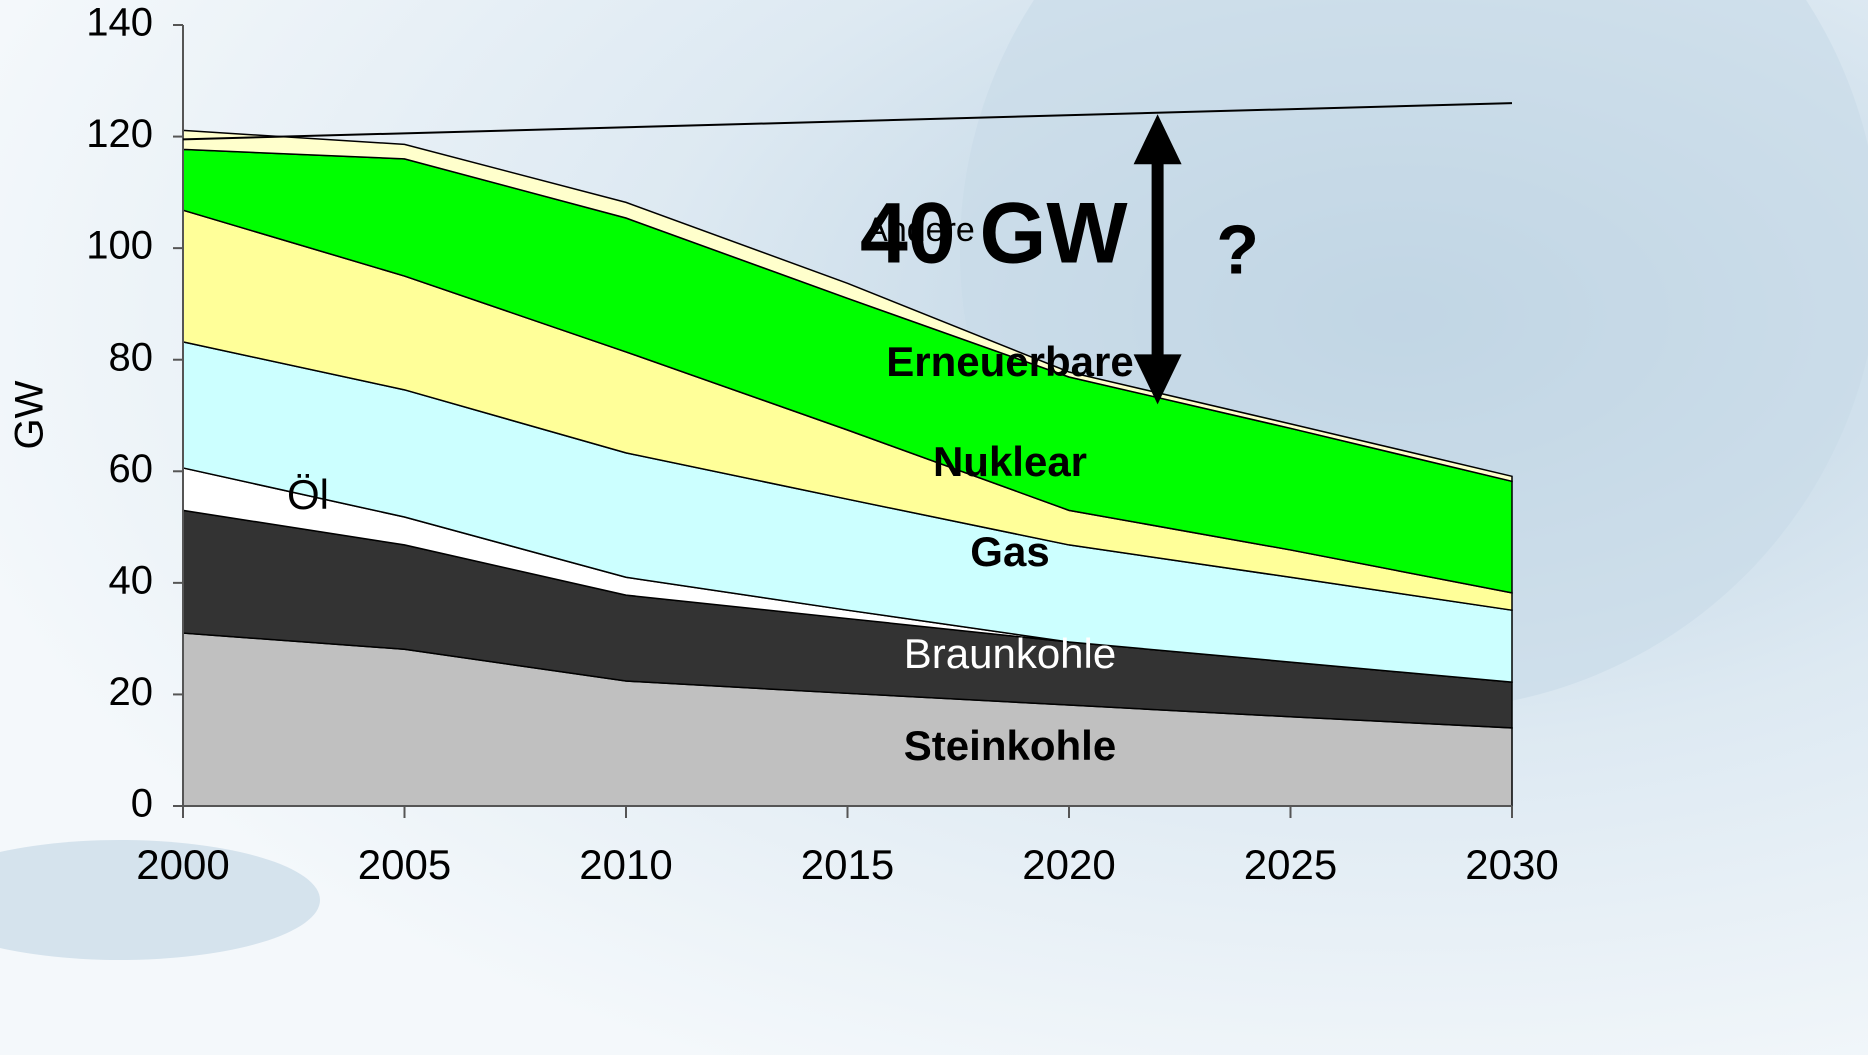 Image resolution: width=1868 pixels, height=1055 pixels. Describe the element at coordinates (142, 804) in the screenshot. I see `y-tick-label: 0` at that location.